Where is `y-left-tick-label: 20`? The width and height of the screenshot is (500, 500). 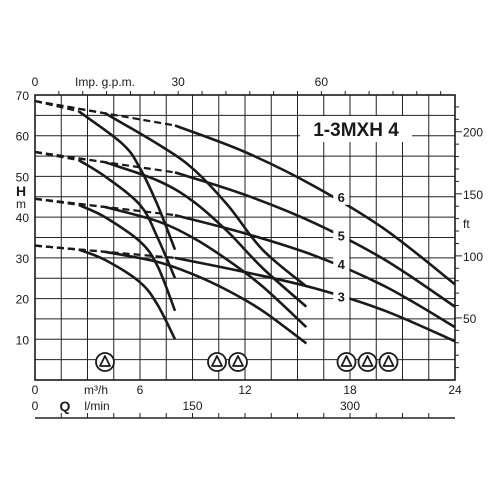 y-left-tick-label: 20 is located at coordinates (23, 300).